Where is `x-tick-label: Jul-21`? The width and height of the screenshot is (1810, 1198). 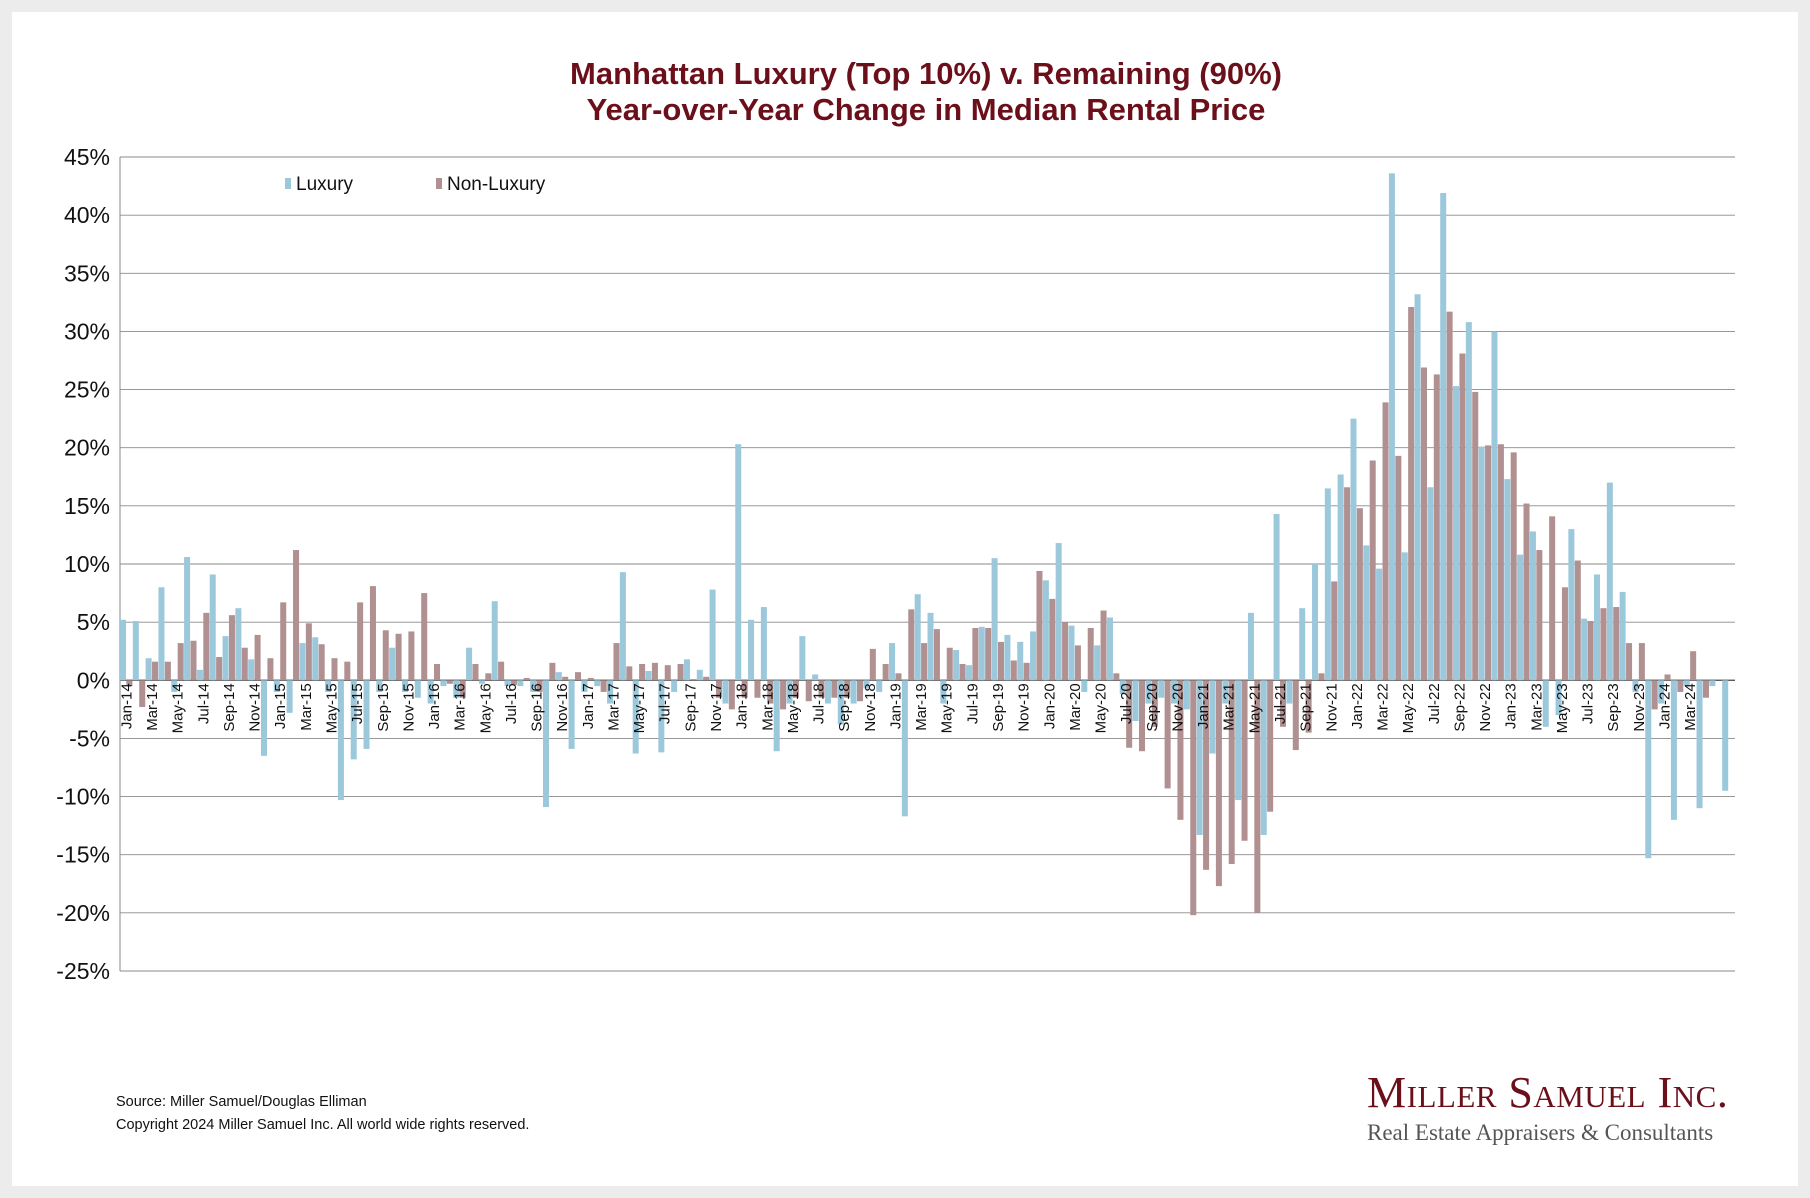
x-tick-label: Jul-21 is located at coordinates (1280, 703).